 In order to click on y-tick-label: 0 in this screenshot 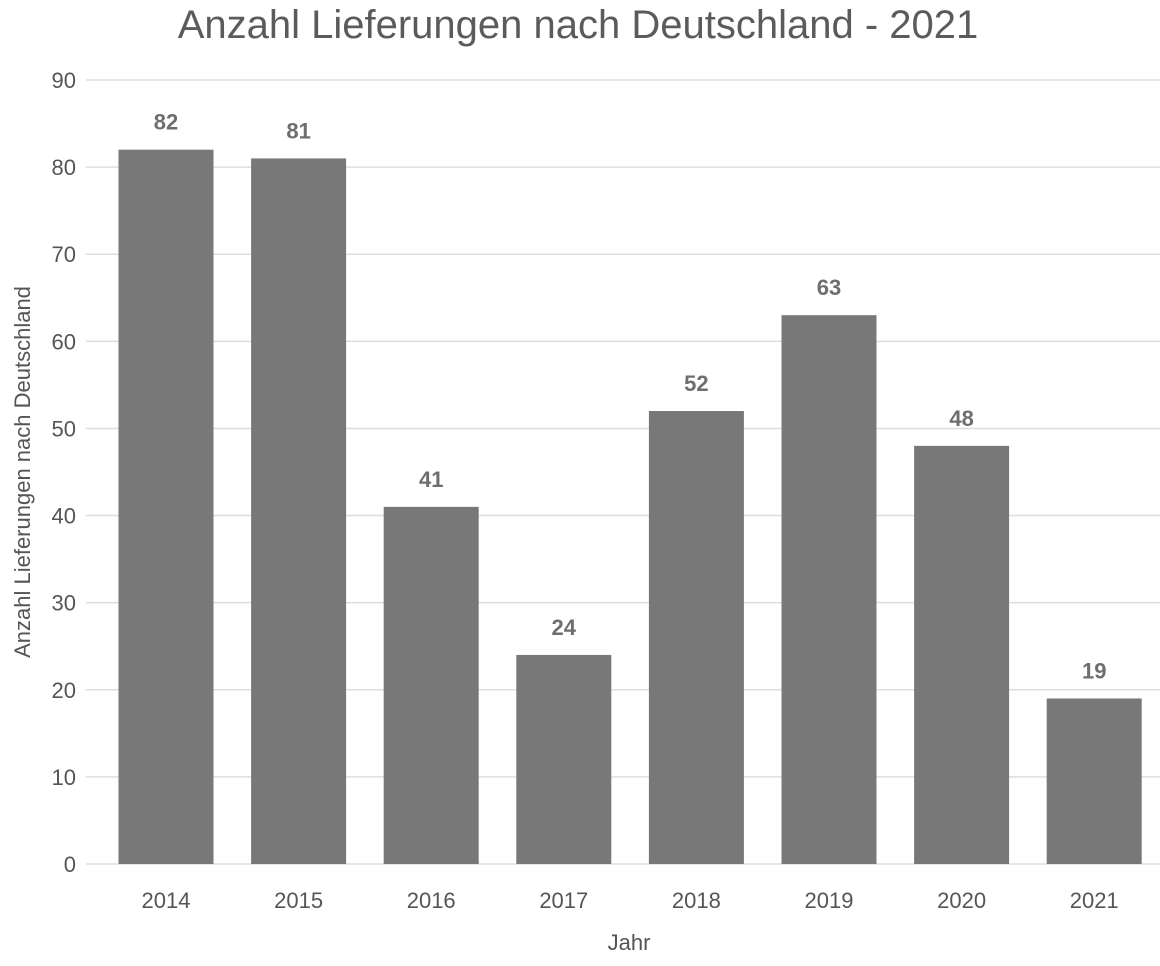, I will do `click(70, 864)`.